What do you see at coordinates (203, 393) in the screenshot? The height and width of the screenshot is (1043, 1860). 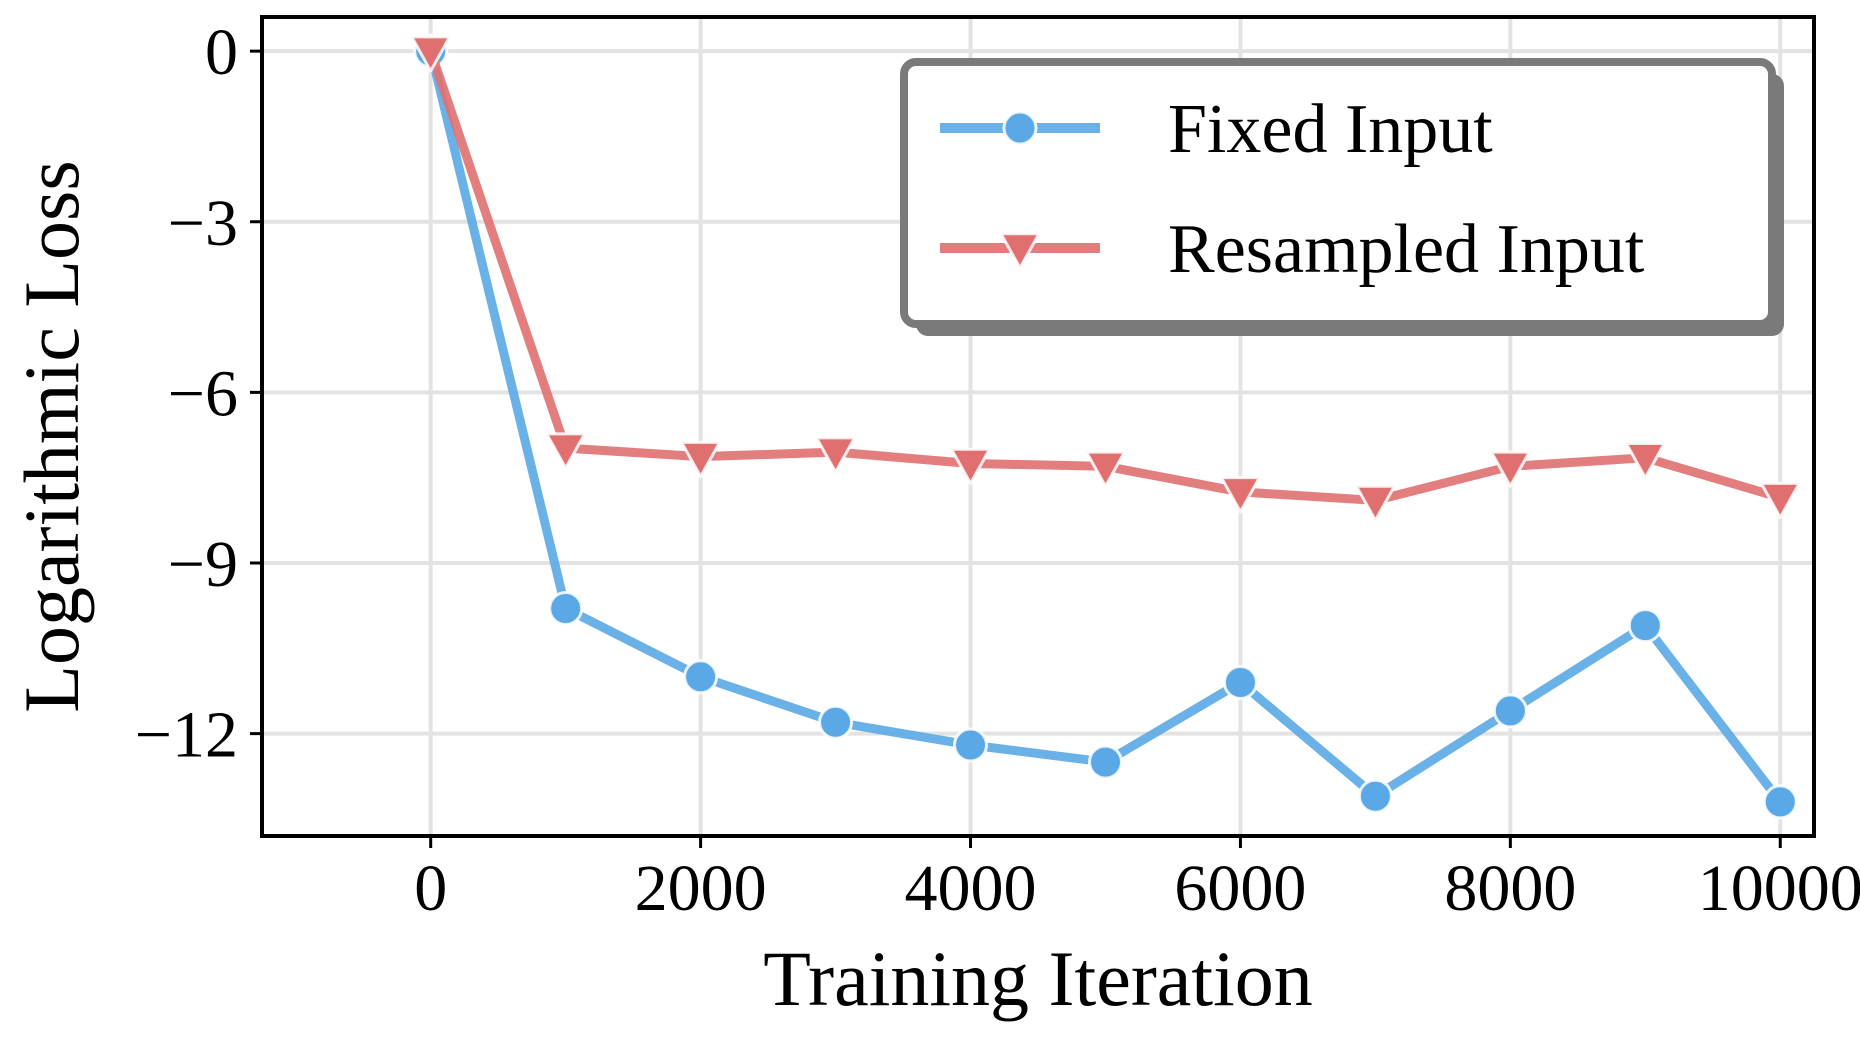 I see `y-tick-label: −6` at bounding box center [203, 393].